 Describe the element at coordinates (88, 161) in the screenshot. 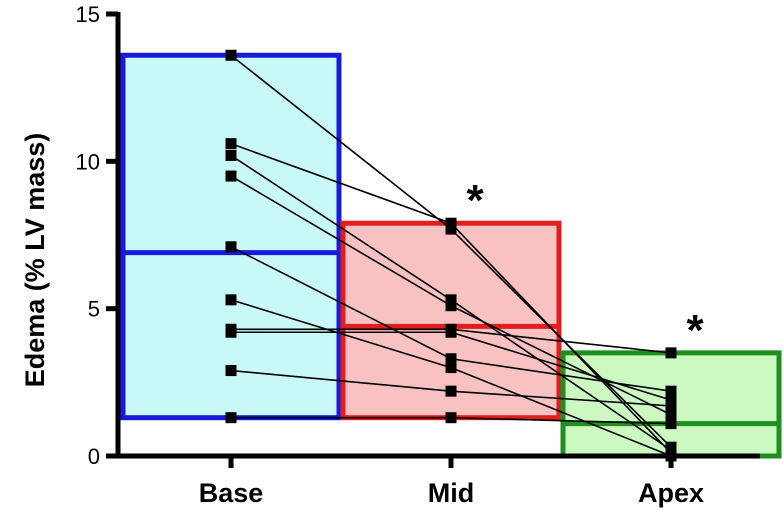

I see `y-tick-label-10: 10` at that location.